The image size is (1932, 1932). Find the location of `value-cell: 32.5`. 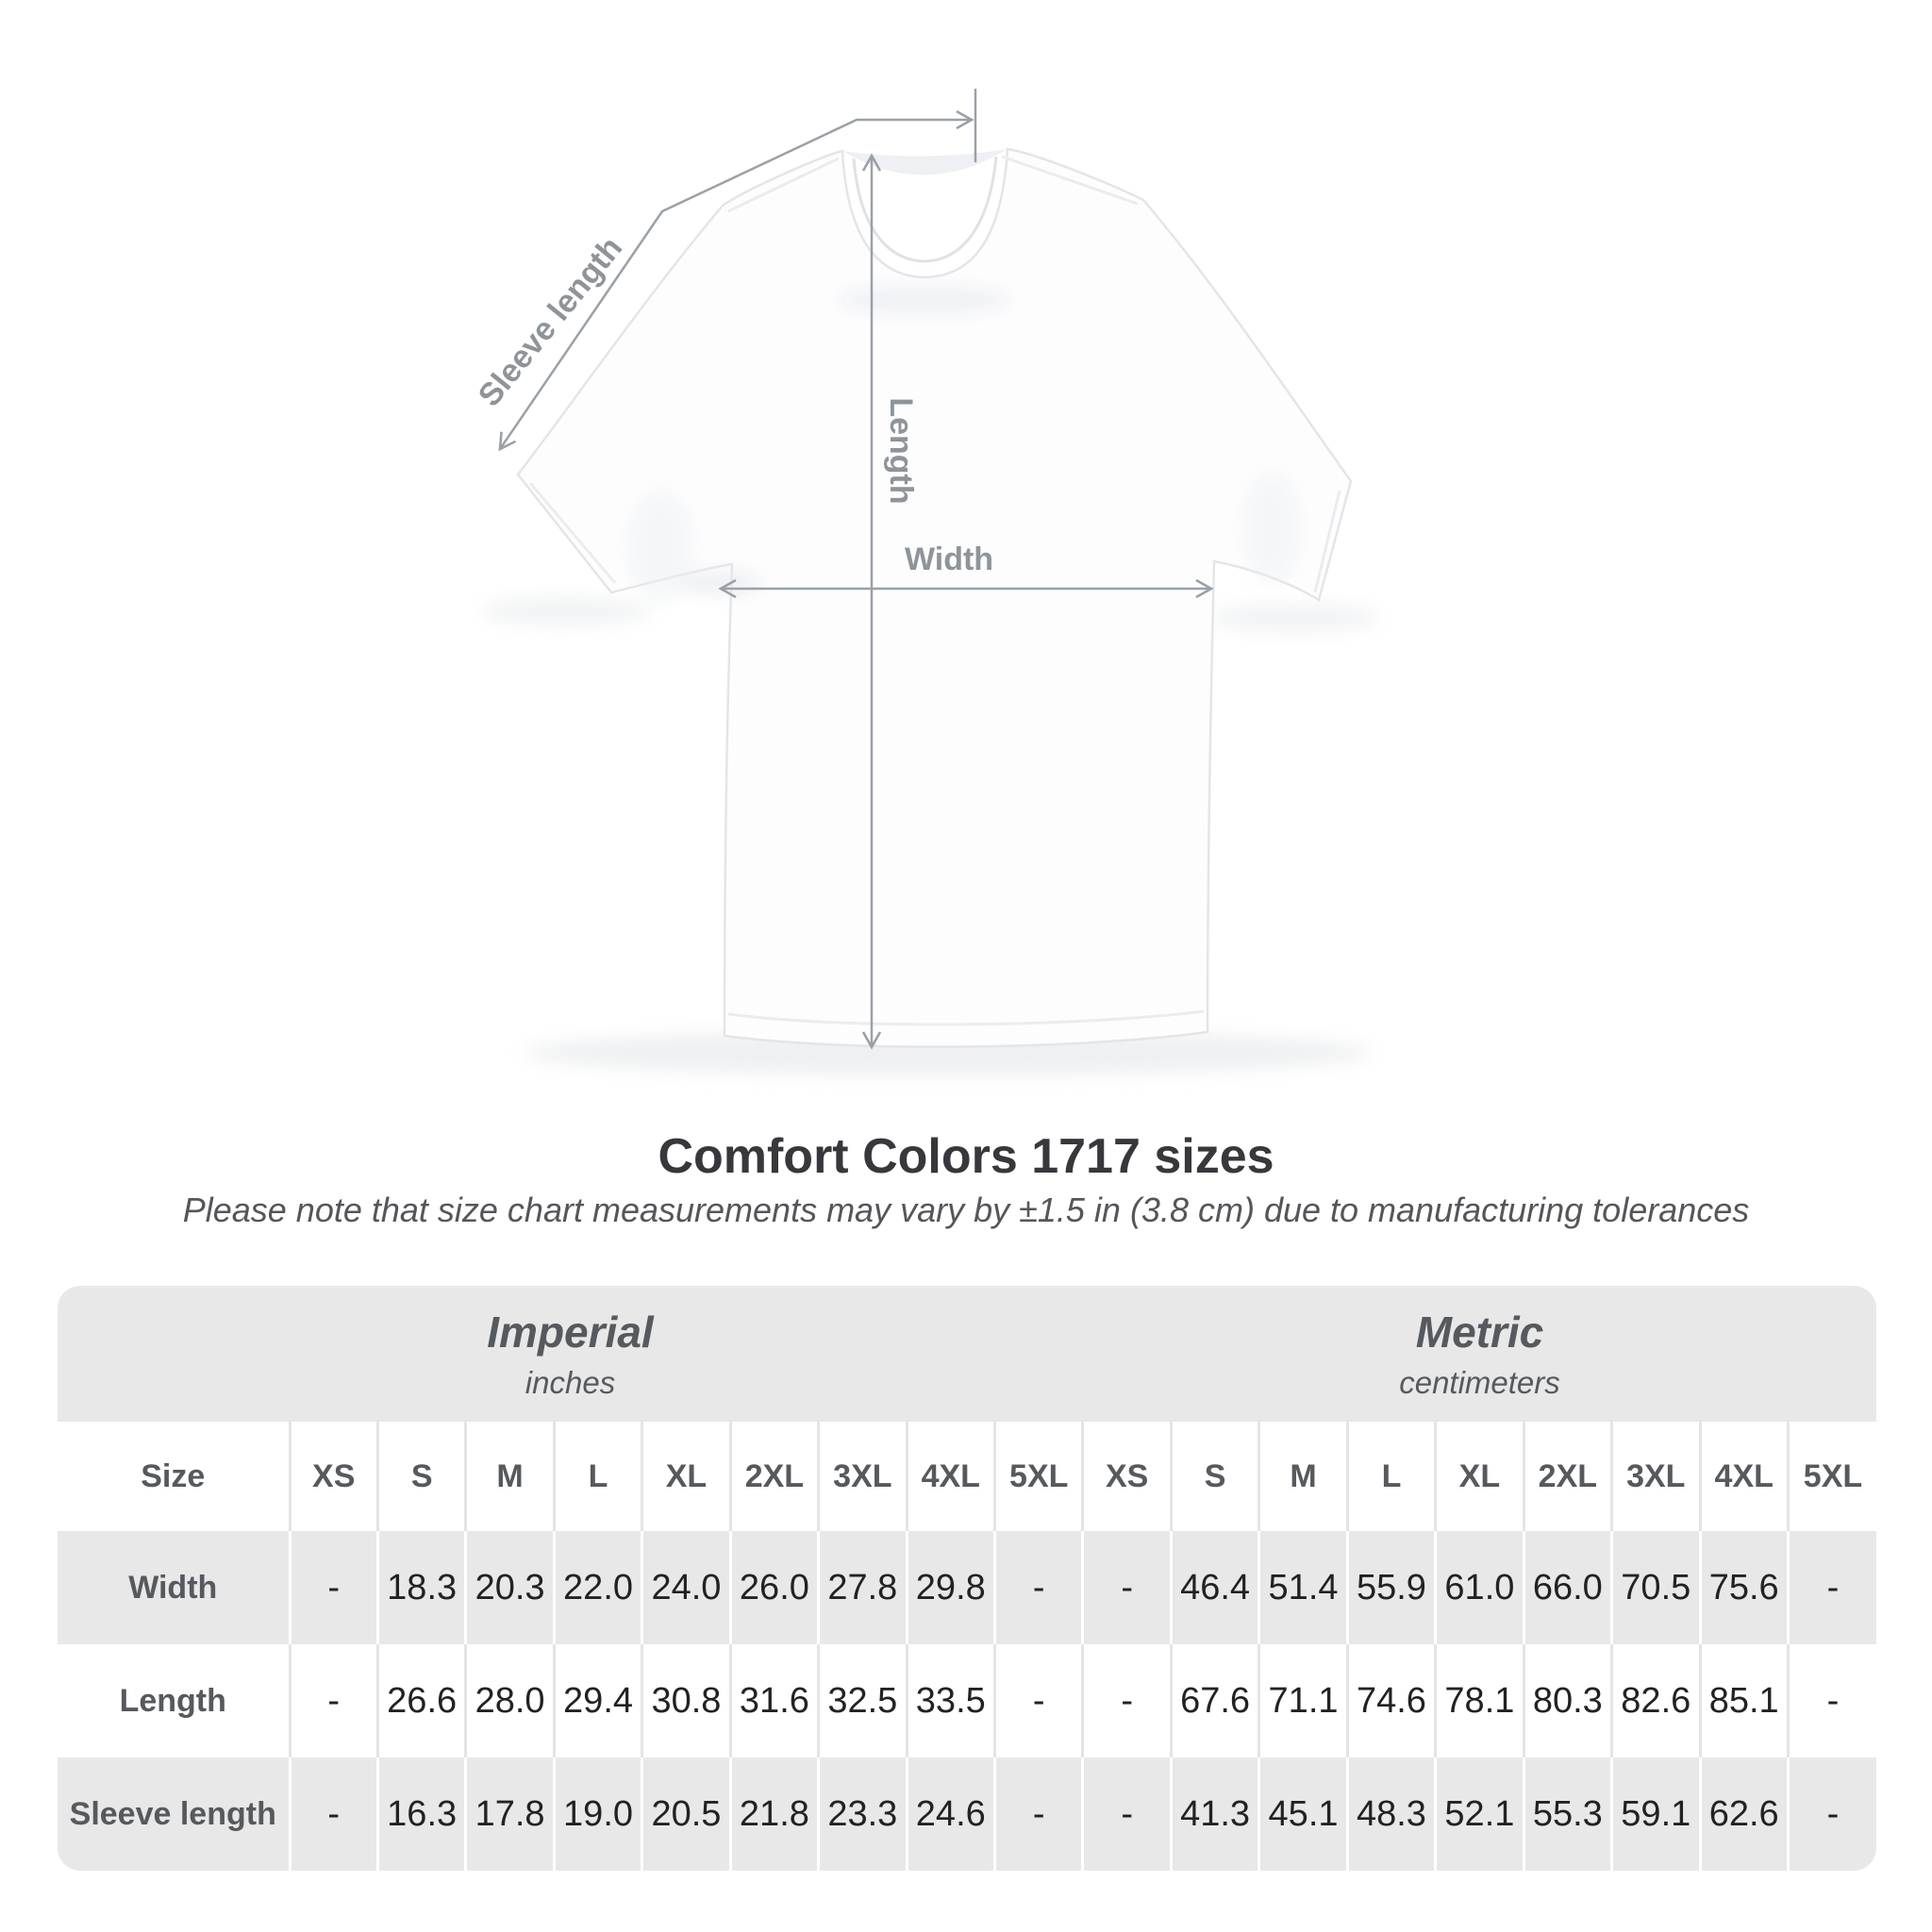

value-cell: 32.5 is located at coordinates (863, 1701).